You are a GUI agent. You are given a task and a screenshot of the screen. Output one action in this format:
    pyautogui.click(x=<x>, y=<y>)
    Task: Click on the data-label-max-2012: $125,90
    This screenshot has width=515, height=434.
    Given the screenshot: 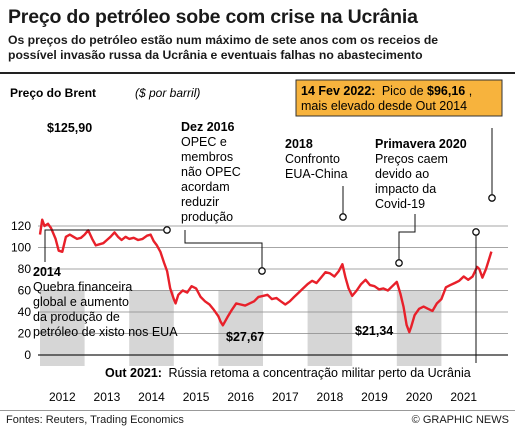 What is the action you would take?
    pyautogui.click(x=69, y=128)
    